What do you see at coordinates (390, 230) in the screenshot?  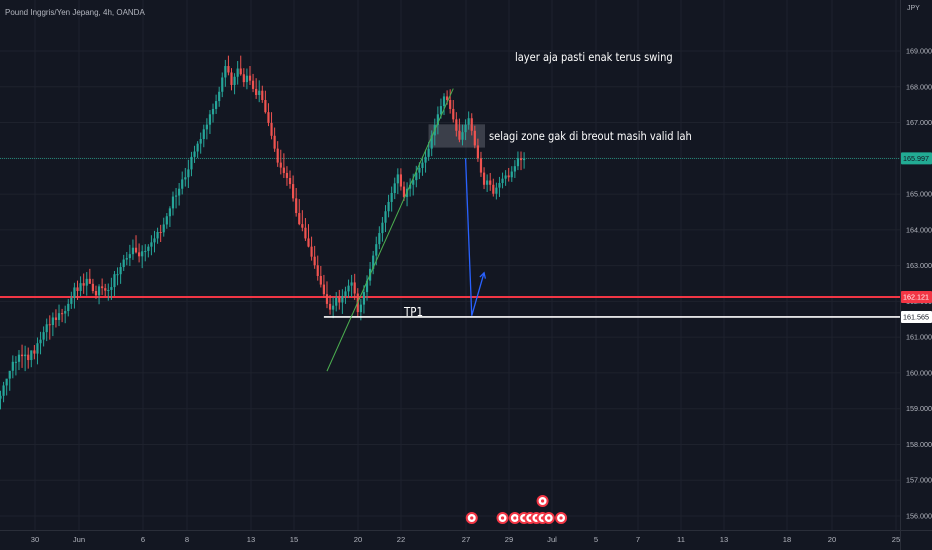 I see `trendline` at bounding box center [390, 230].